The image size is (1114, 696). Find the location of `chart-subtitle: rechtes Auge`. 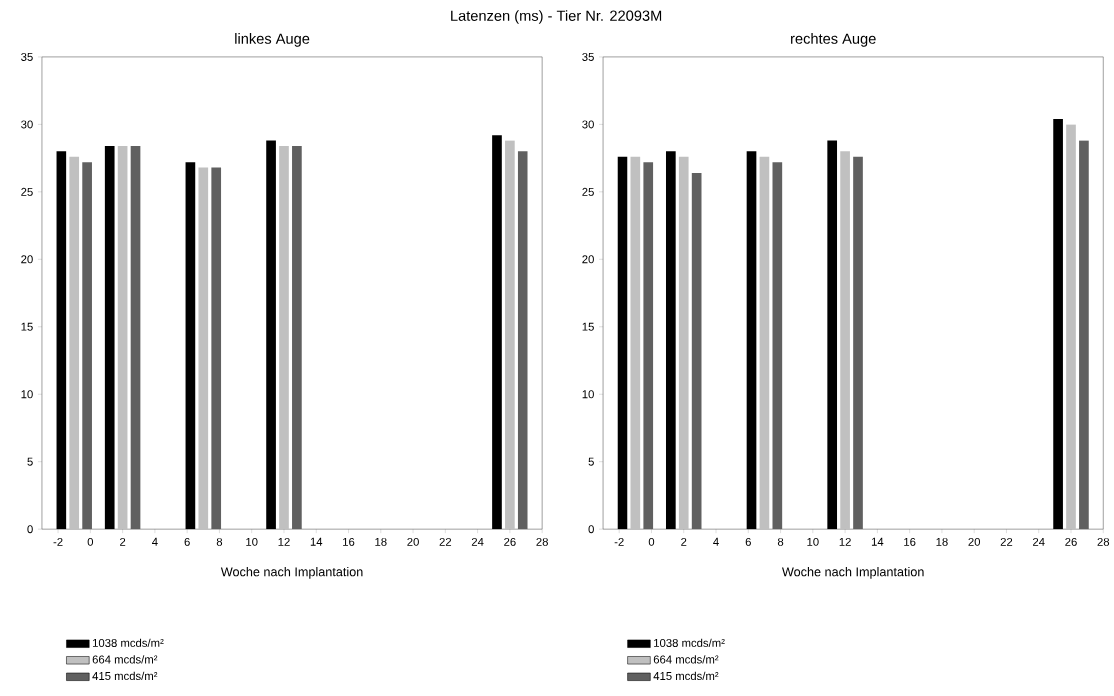

chart-subtitle: rechtes Auge is located at coordinates (833, 40).